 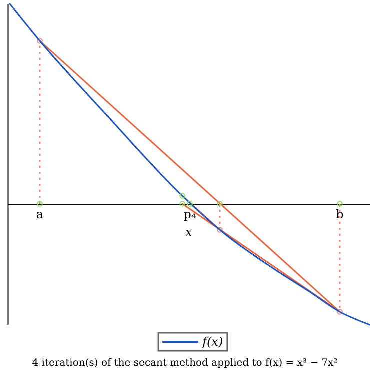 I want to click on x-axis-title: x, so click(x=189, y=232).